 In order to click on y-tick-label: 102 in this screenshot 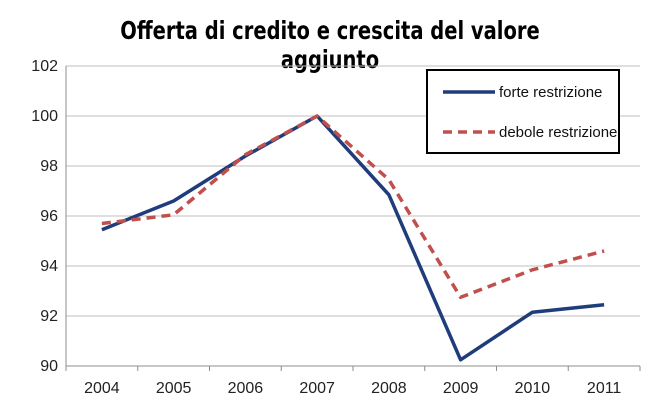, I will do `click(44, 66)`.